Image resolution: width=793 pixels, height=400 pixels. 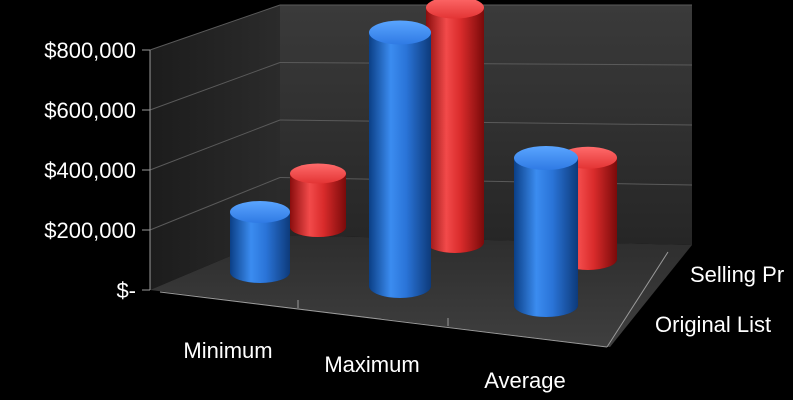 I want to click on depth-axis-line, so click(x=637, y=299).